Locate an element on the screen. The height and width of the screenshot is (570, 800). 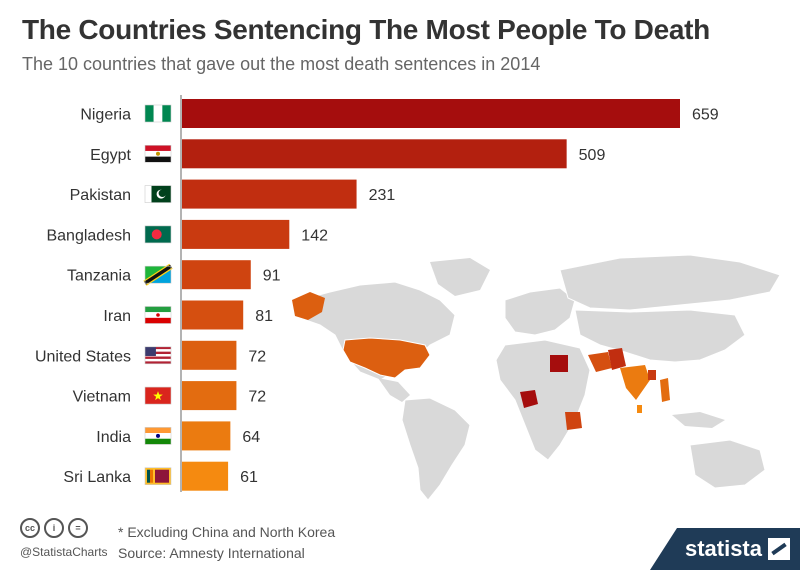
category-label-india: India is located at coordinates (113, 437).